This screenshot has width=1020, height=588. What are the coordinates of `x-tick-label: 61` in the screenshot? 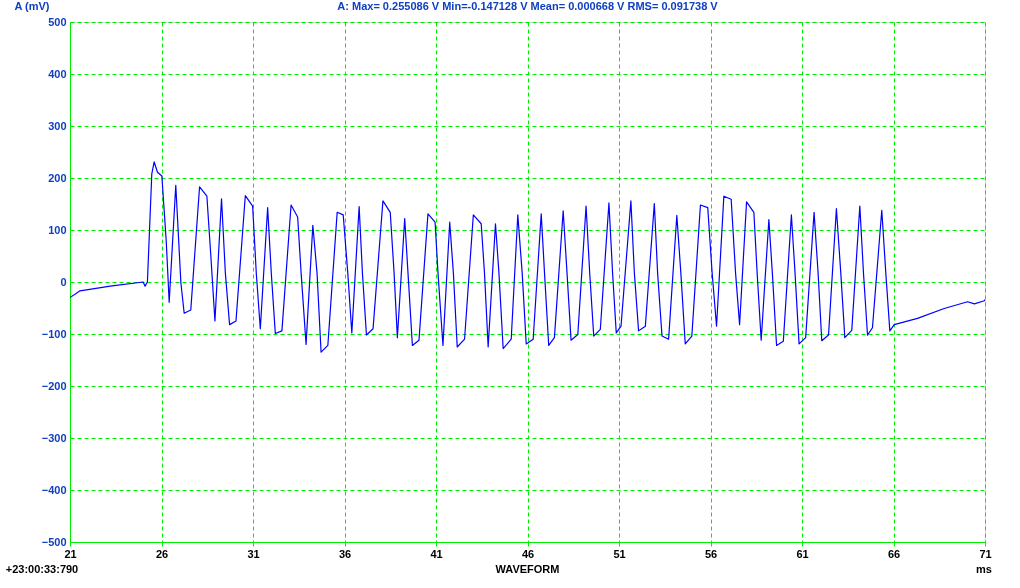 It's located at (802, 553).